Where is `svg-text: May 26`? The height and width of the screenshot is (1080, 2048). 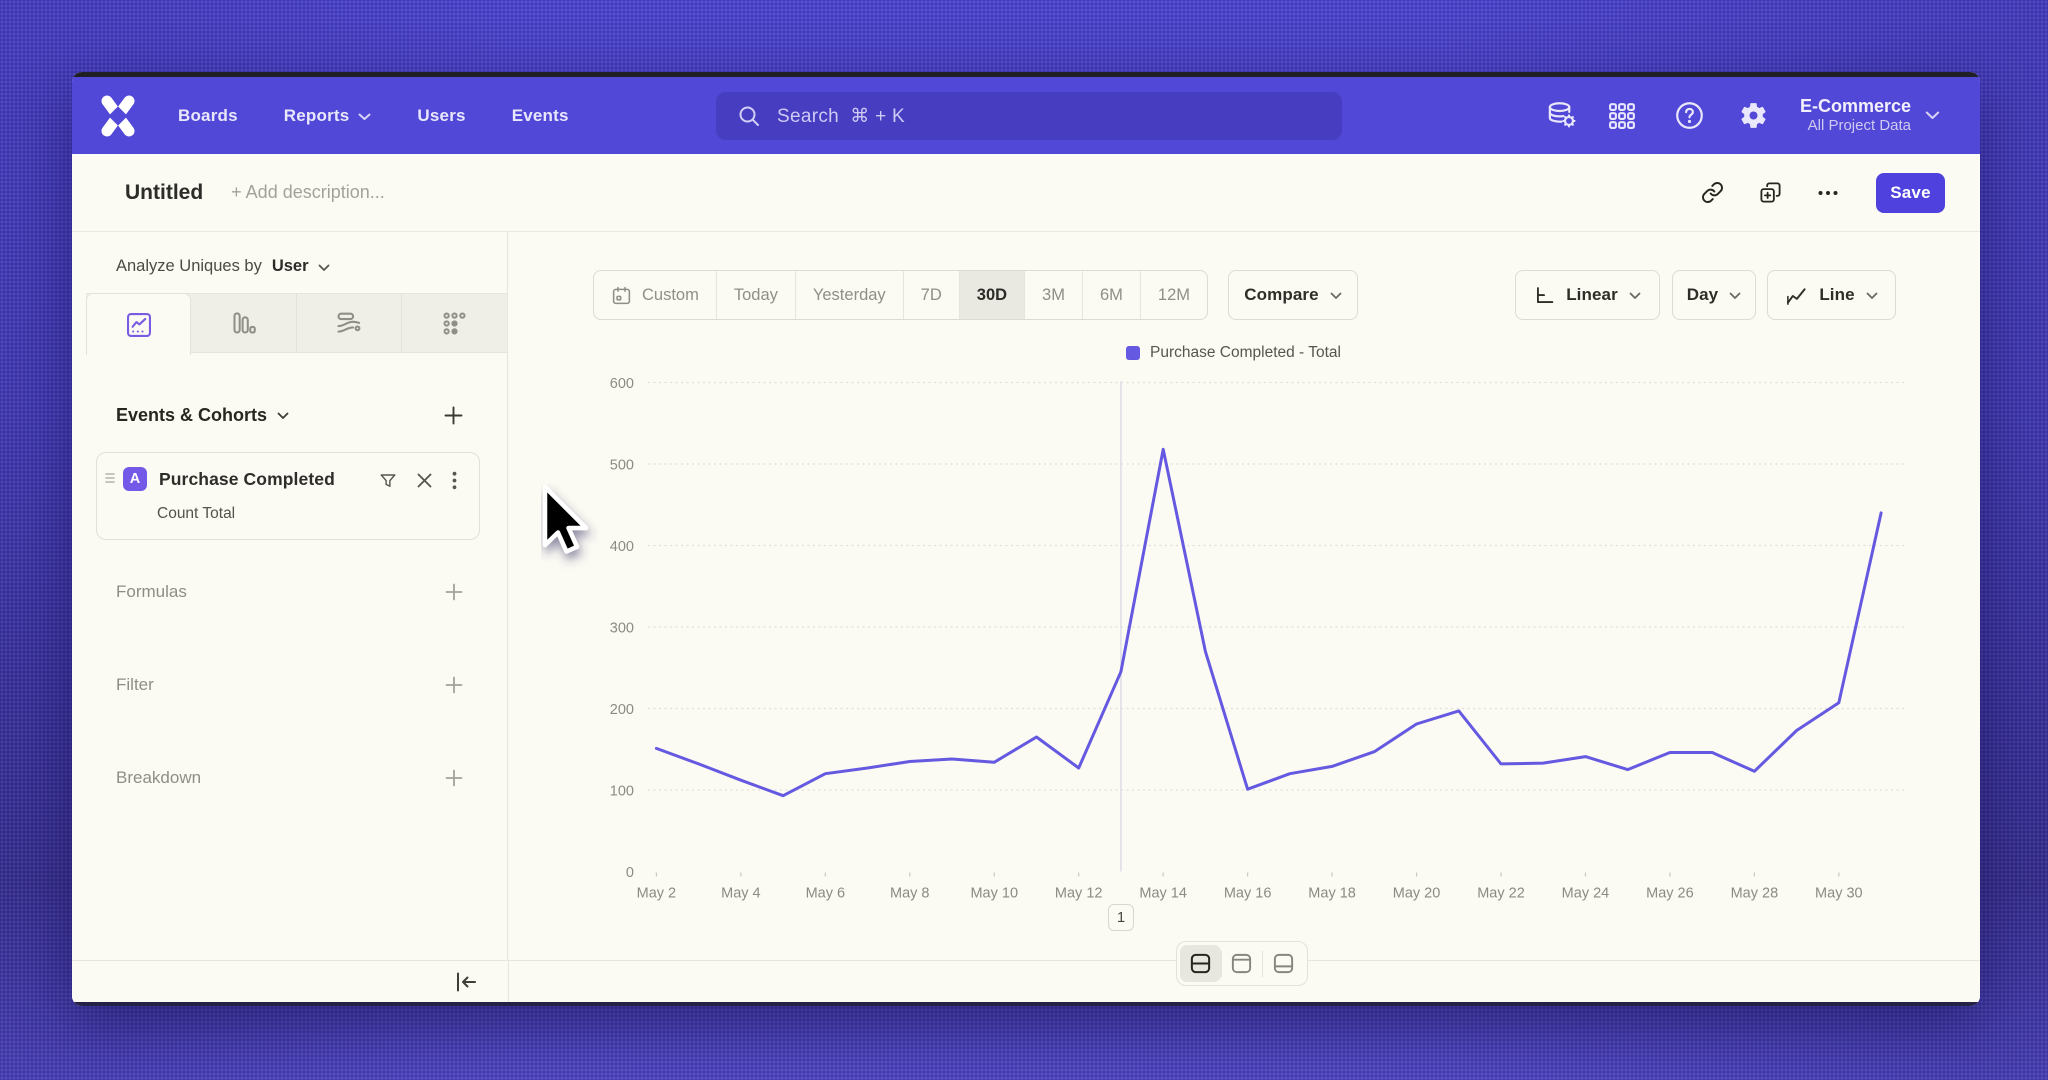
svg-text: May 26 is located at coordinates (1670, 894).